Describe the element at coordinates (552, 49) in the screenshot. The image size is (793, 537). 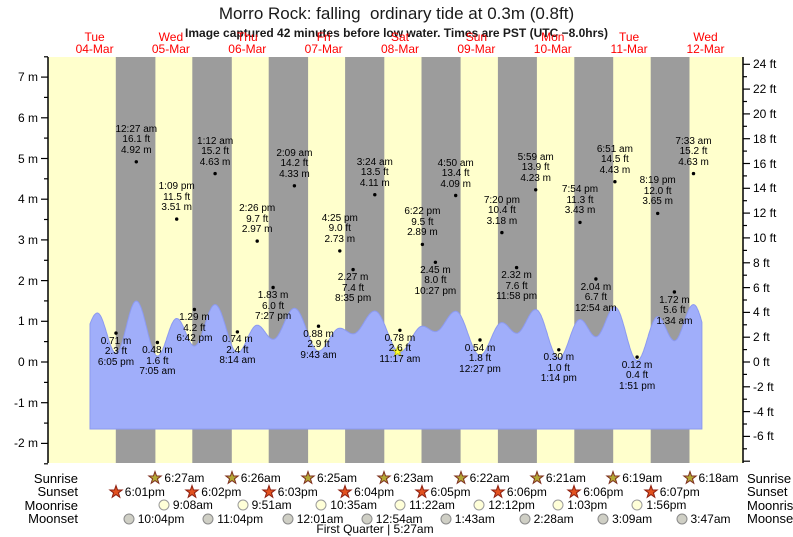
I see `date-text: 10-Mar` at that location.